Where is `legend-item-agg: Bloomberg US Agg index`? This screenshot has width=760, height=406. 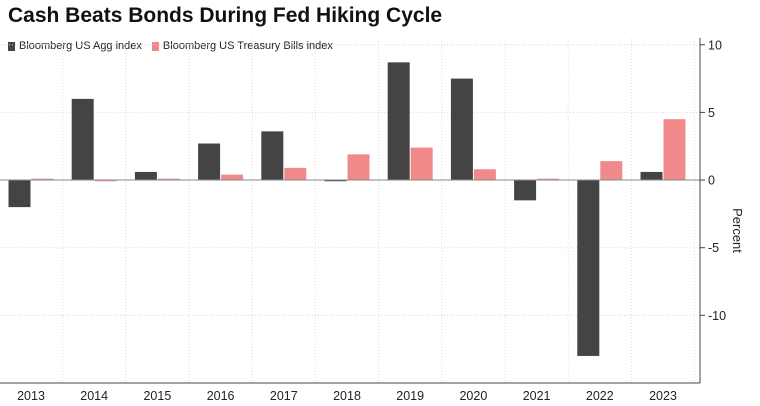 legend-item-agg: Bloomberg US Agg index is located at coordinates (75, 46).